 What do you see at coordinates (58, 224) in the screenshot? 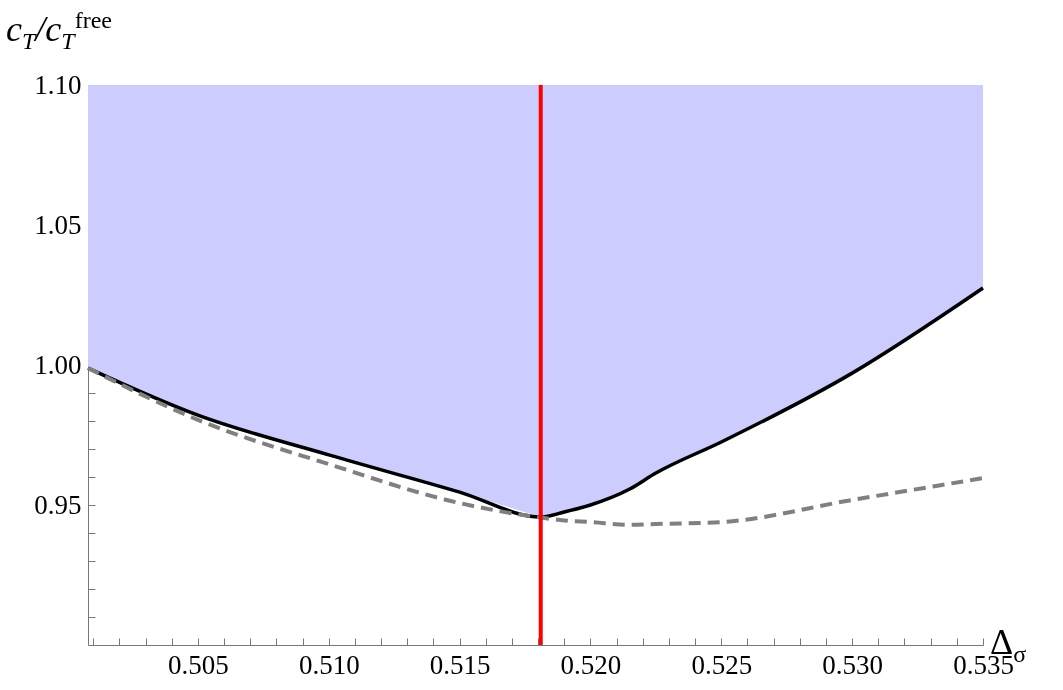
I see `y-tick-label: 1.05` at bounding box center [58, 224].